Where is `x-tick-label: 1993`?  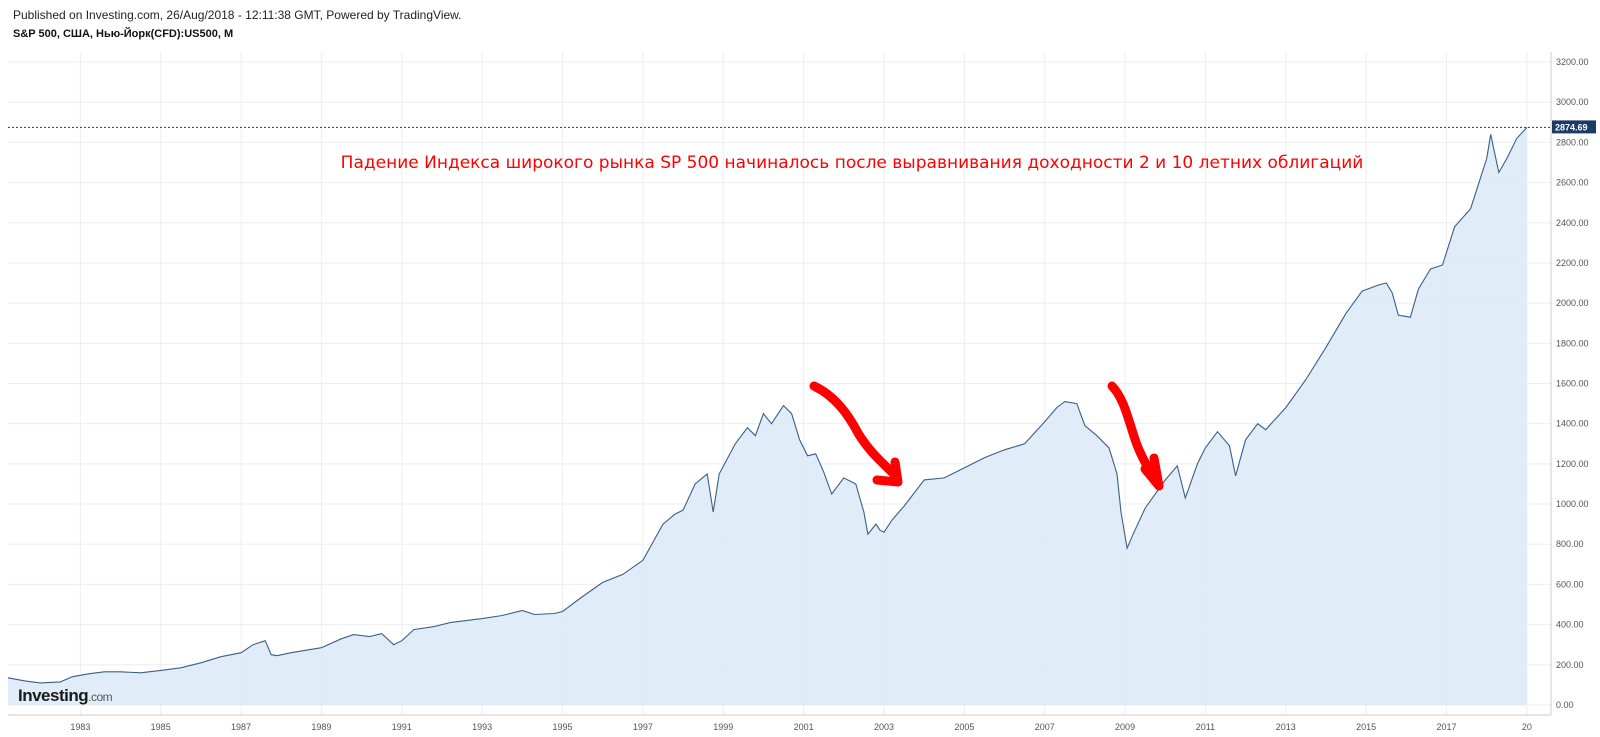
x-tick-label: 1993 is located at coordinates (482, 727).